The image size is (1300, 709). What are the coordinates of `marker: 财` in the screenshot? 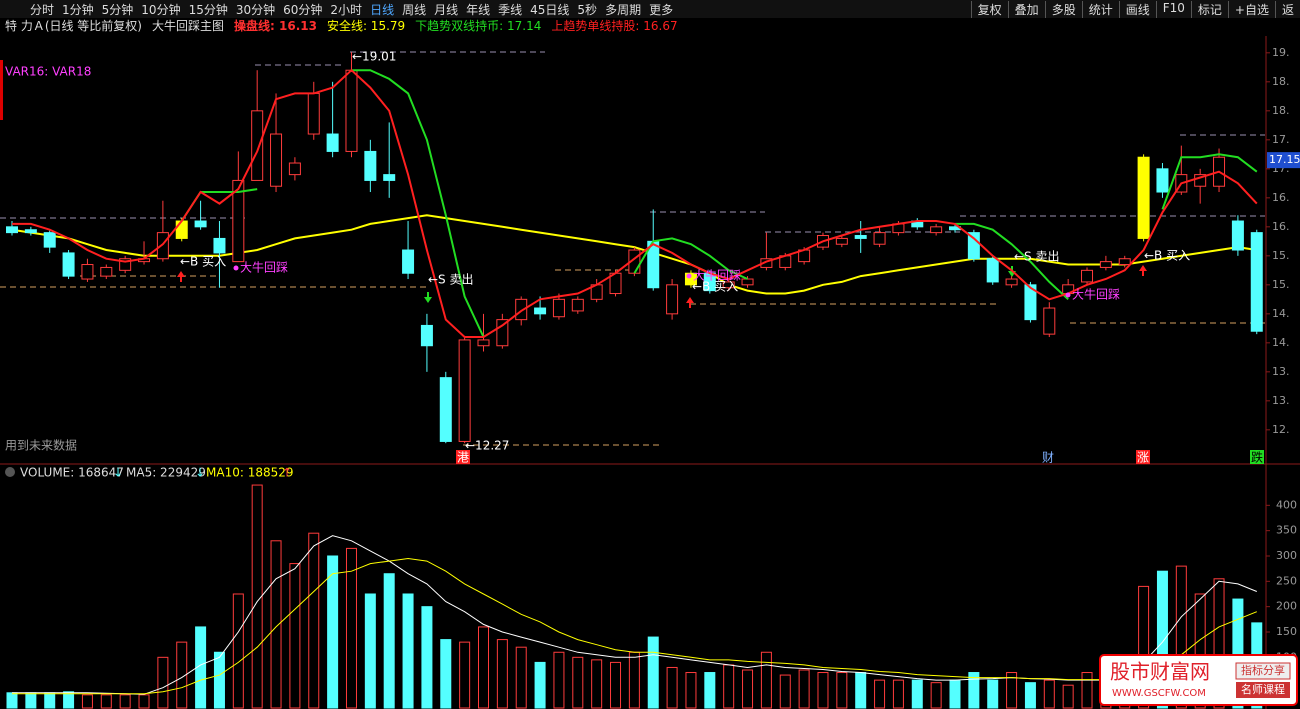 It's located at (1048, 458).